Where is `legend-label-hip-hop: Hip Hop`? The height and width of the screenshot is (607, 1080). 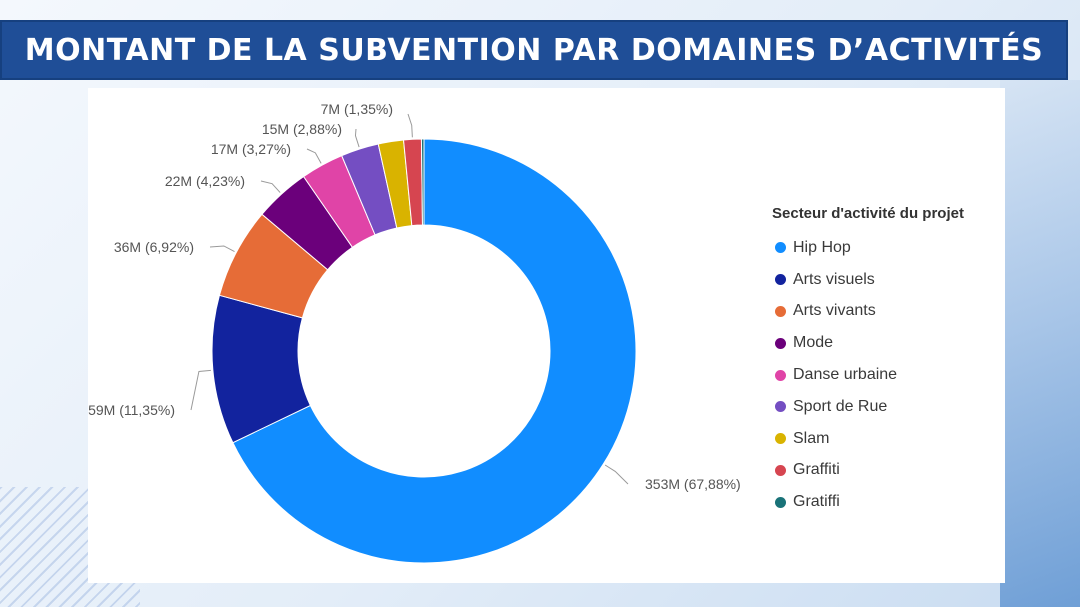 legend-label-hip-hop: Hip Hop is located at coordinates (822, 247).